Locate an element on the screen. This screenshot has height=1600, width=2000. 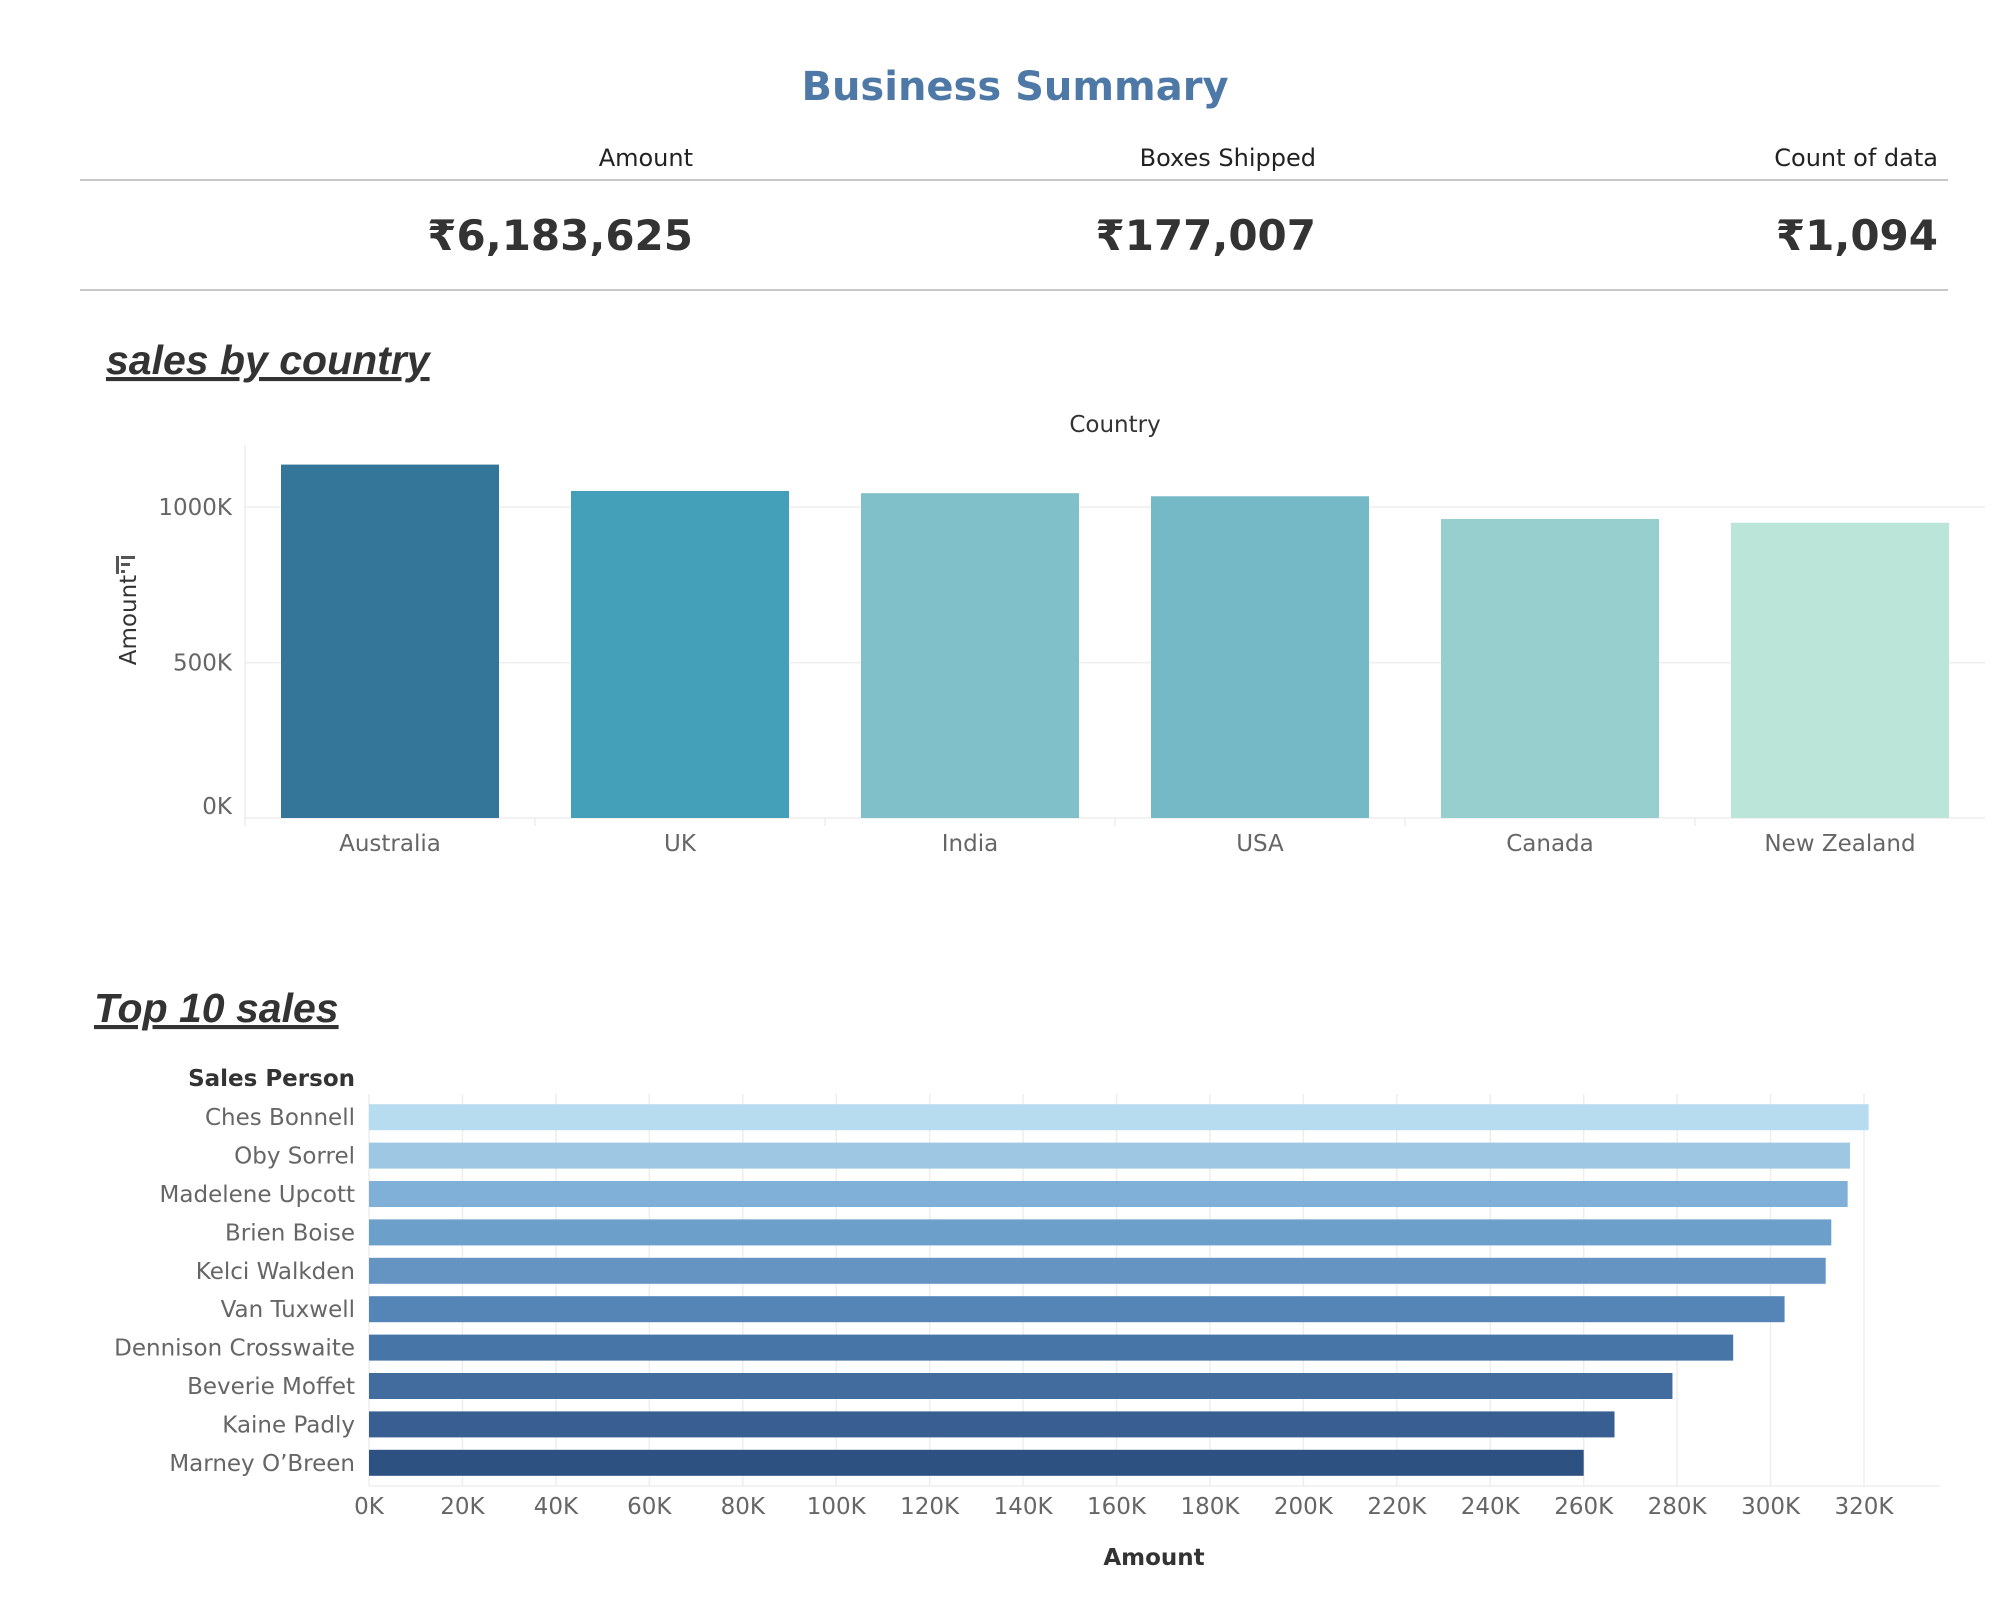
kpi-label-count-of-data: Count of data is located at coordinates (1856, 158).